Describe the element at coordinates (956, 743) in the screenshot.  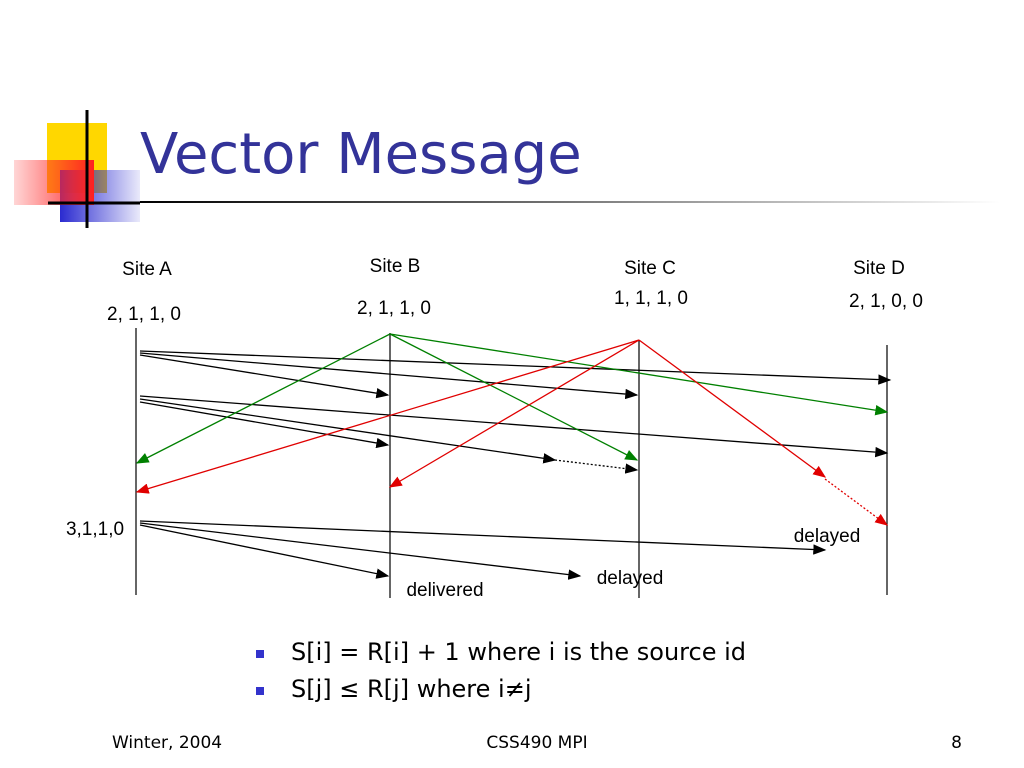
I see `footer-right: 8` at that location.